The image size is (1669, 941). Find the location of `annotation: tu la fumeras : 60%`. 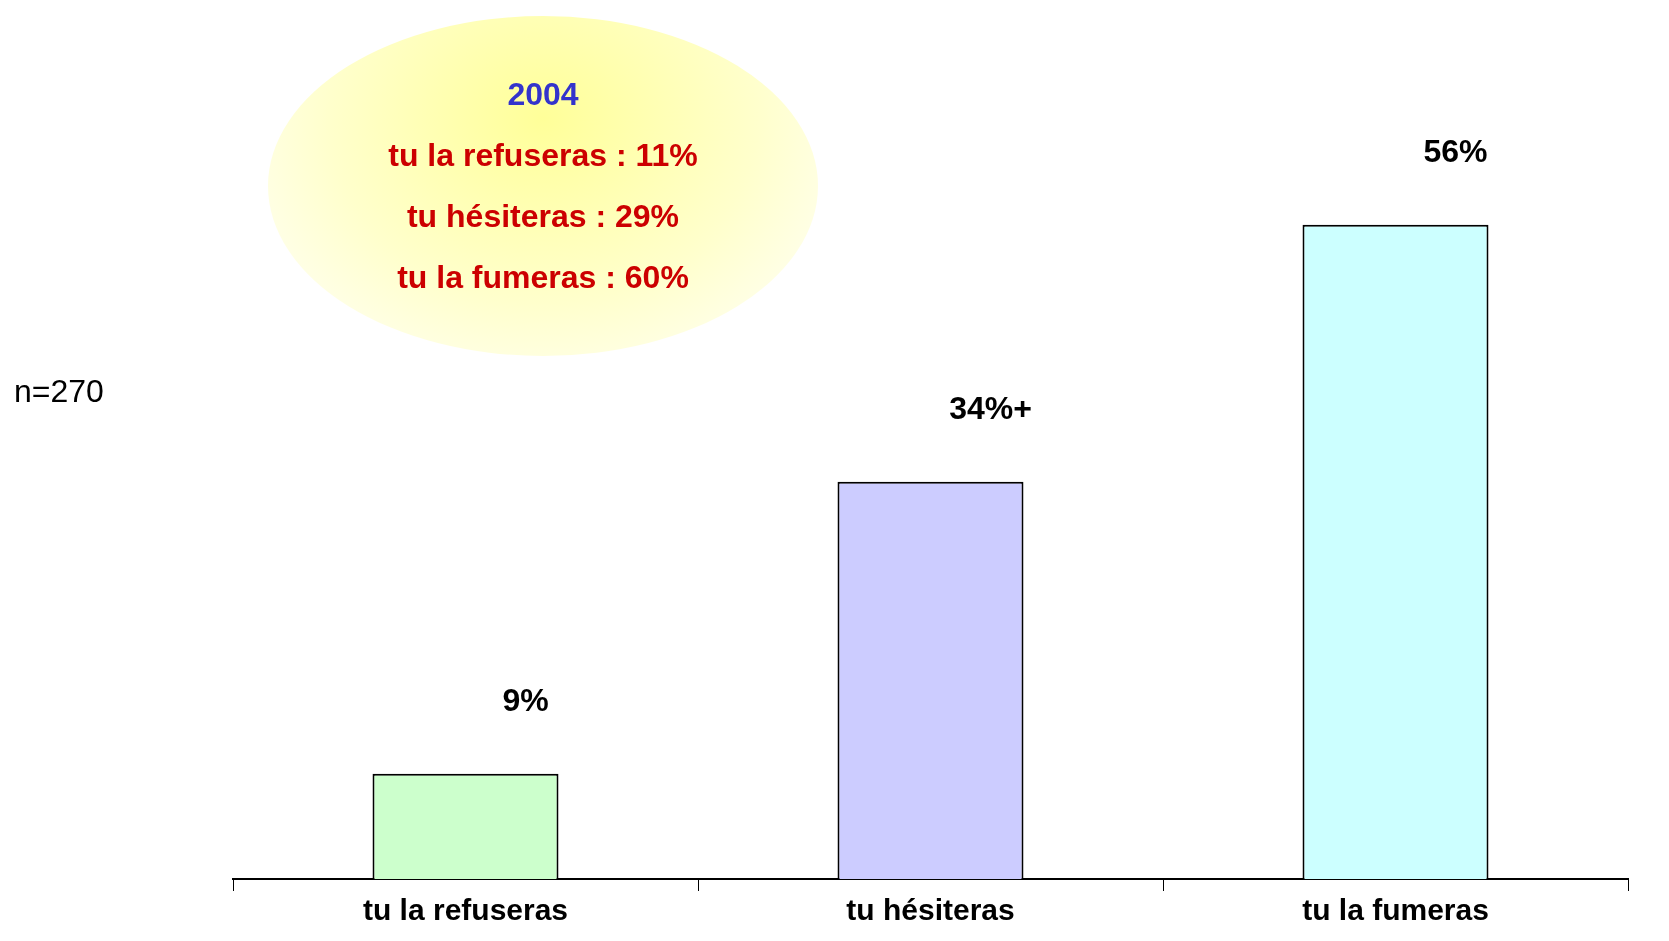

annotation: tu la fumeras : 60% is located at coordinates (543, 277).